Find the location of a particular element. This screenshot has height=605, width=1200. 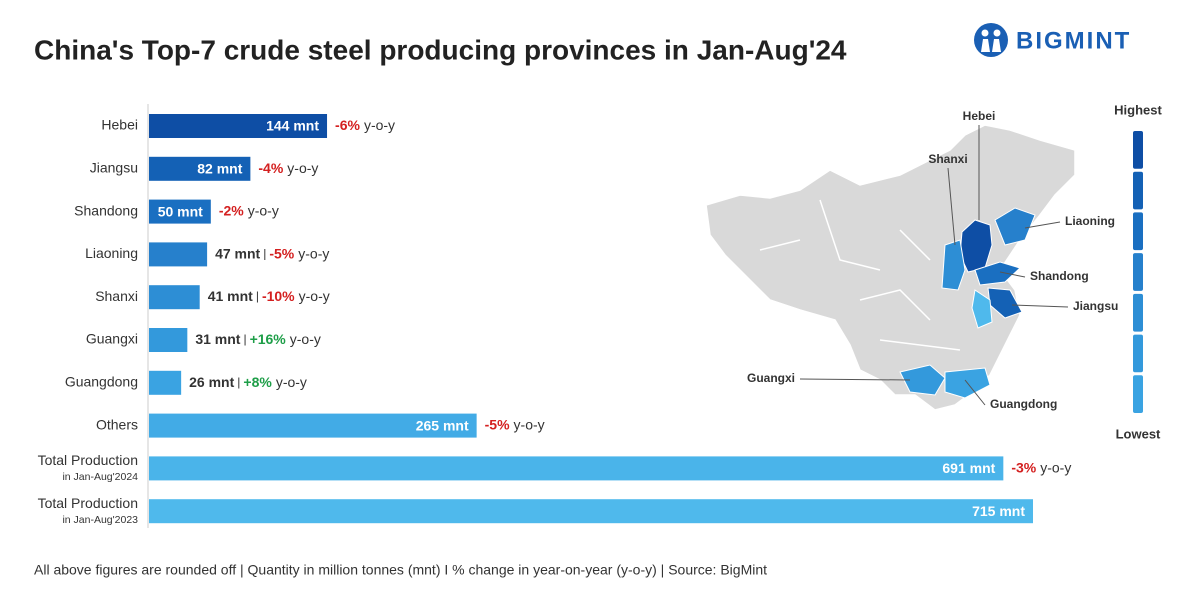

value-label: 26 mnt is located at coordinates (211, 382).